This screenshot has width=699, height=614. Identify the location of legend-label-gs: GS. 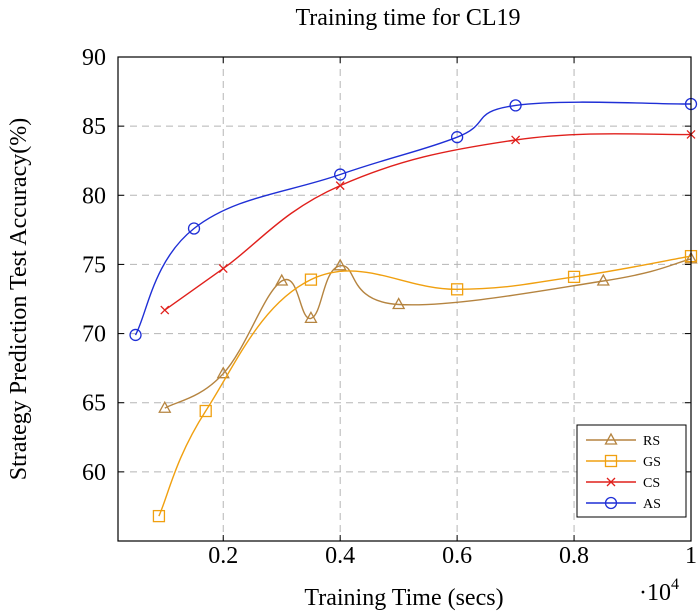
(652, 462).